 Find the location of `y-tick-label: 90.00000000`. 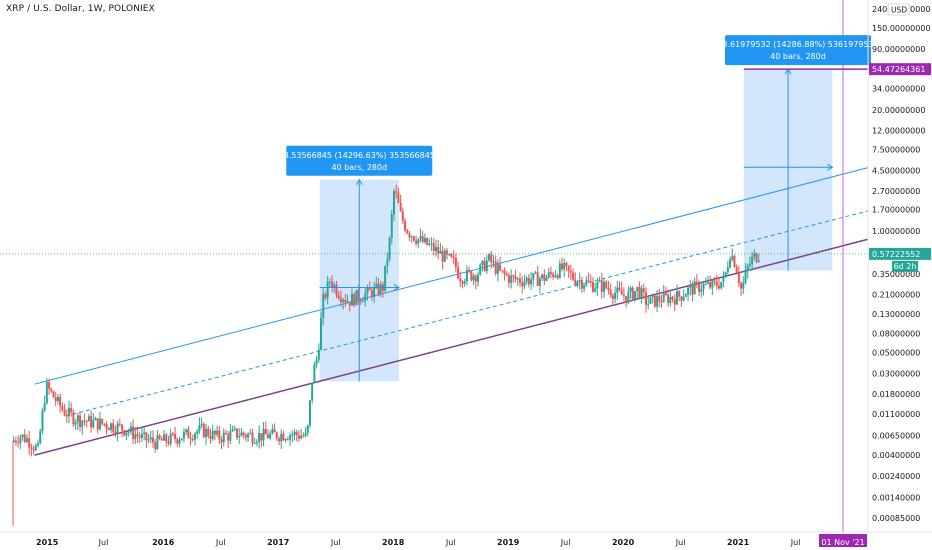

y-tick-label: 90.00000000 is located at coordinates (898, 49).